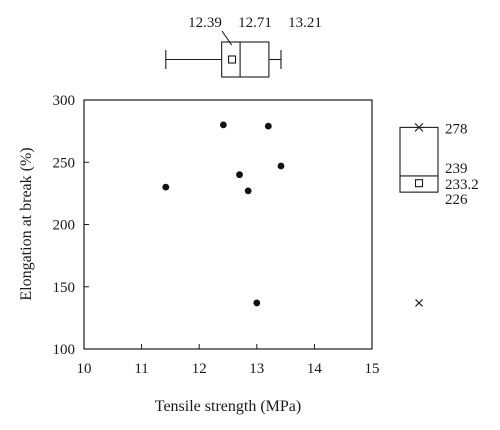  I want to click on x-tick-label: 13, so click(256, 369).